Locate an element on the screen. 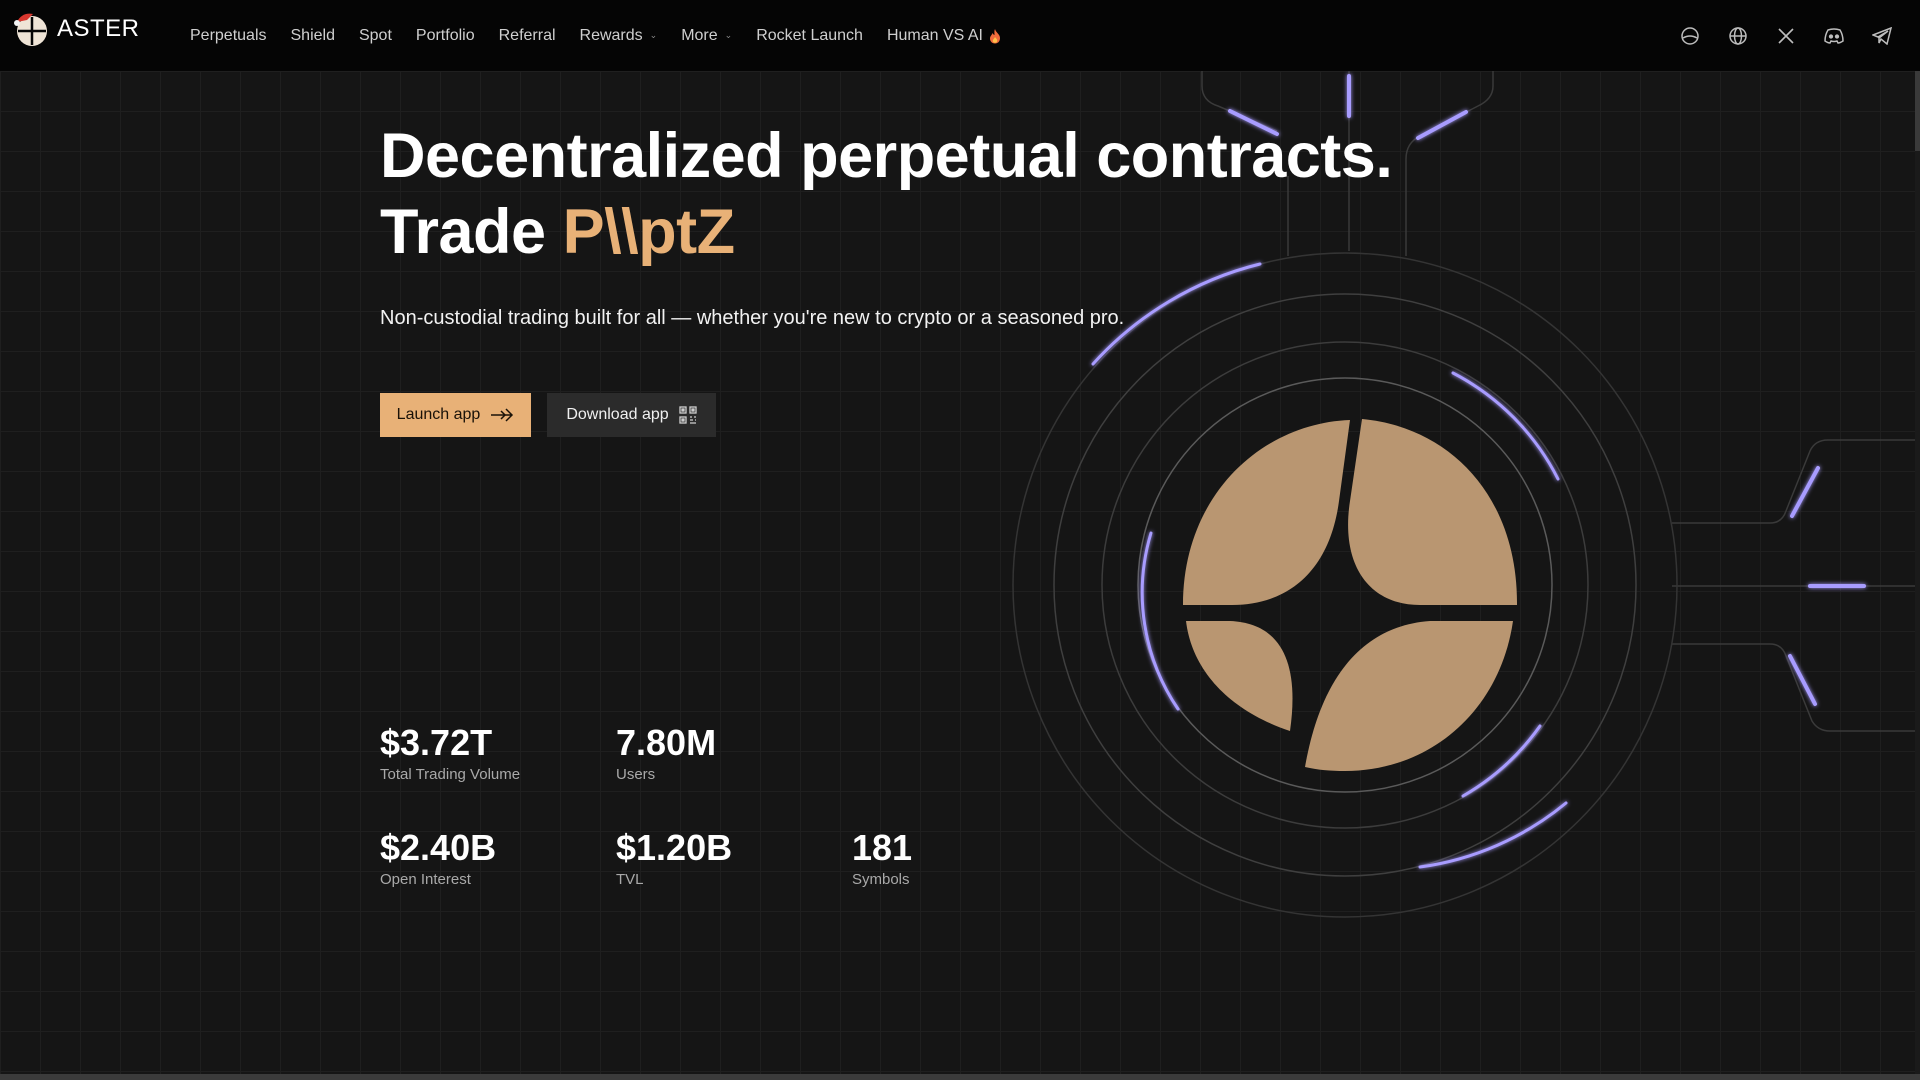 Image resolution: width=1920 pixels, height=1080 pixels. nav-more: More ⌄ is located at coordinates (706, 36).